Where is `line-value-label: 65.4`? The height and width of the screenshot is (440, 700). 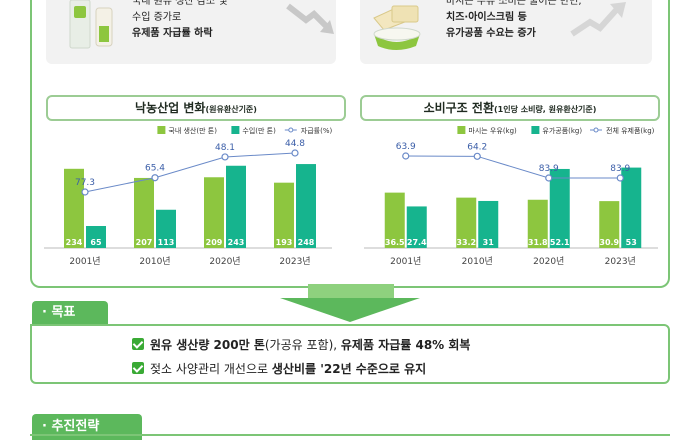 line-value-label: 65.4 is located at coordinates (155, 169).